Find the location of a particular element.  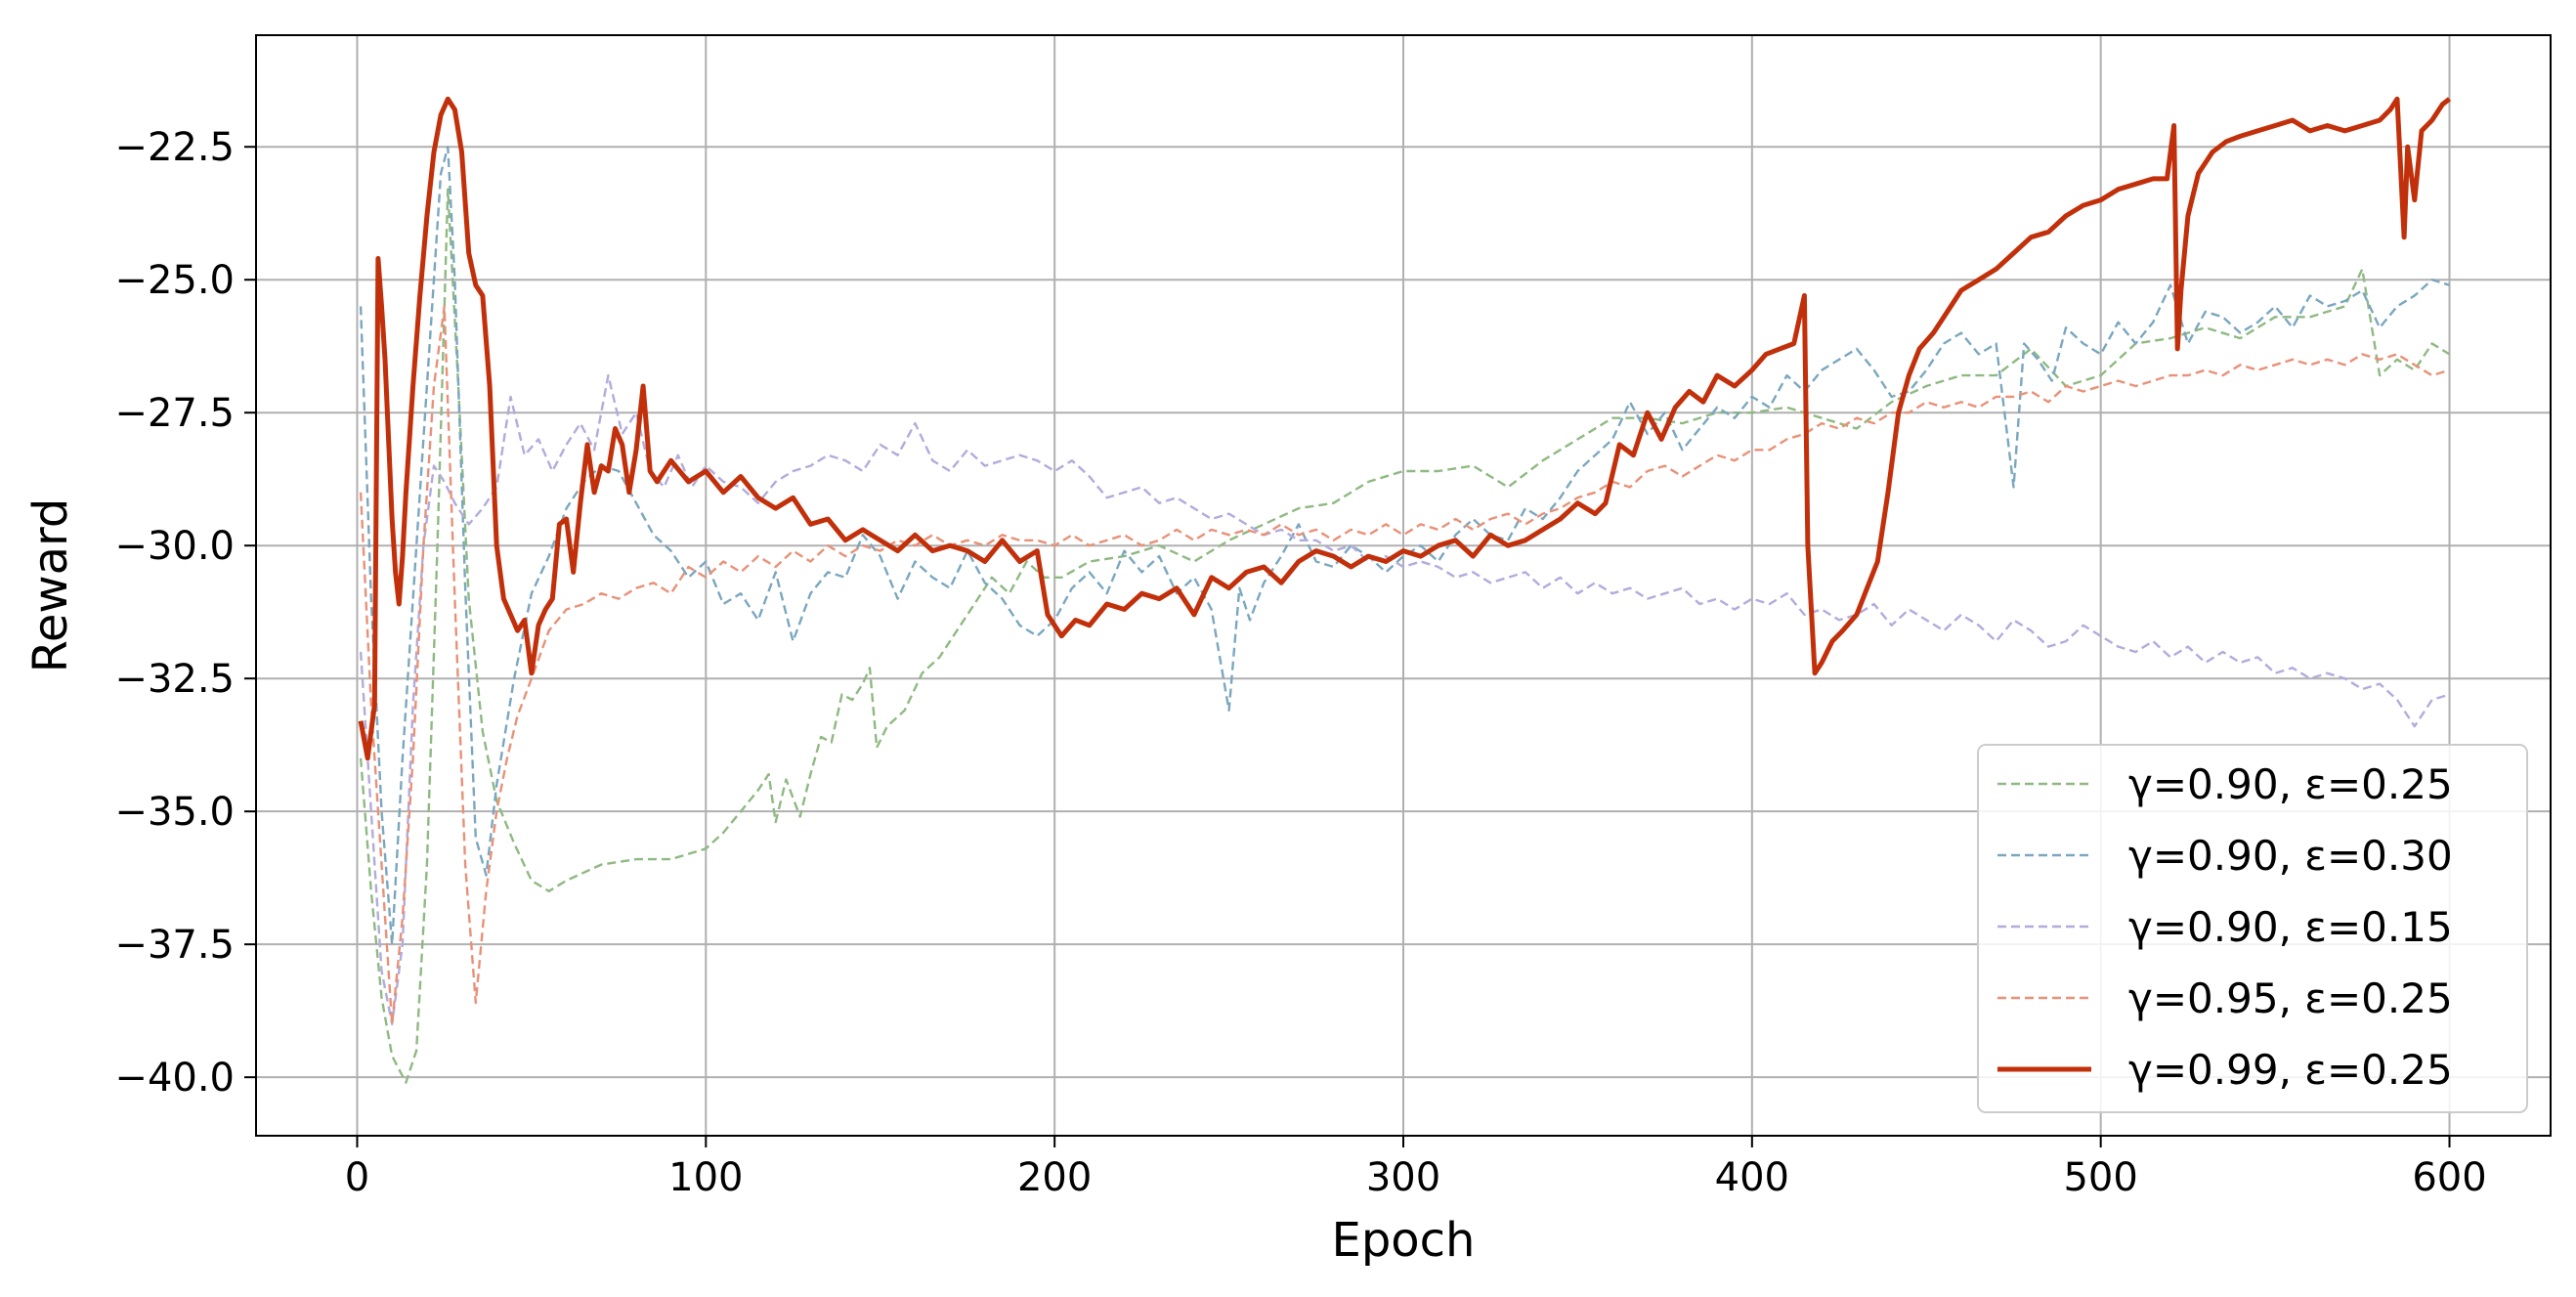

y-axis-label: Reward is located at coordinates (51, 585).